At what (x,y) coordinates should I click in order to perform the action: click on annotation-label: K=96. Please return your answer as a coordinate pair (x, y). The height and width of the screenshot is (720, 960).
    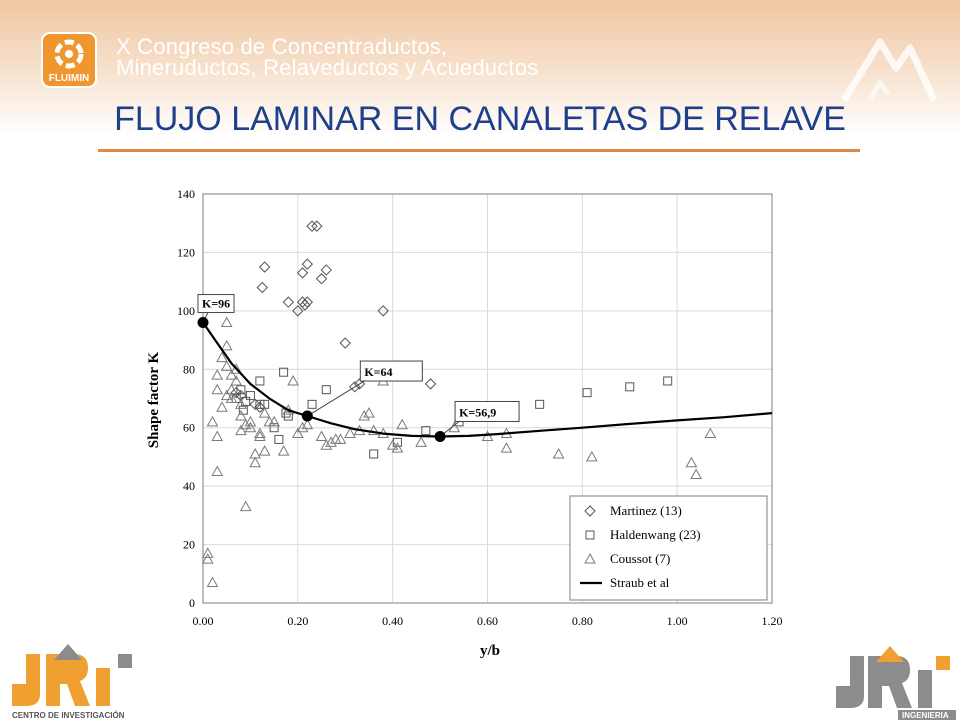
    Looking at the image, I should click on (216, 304).